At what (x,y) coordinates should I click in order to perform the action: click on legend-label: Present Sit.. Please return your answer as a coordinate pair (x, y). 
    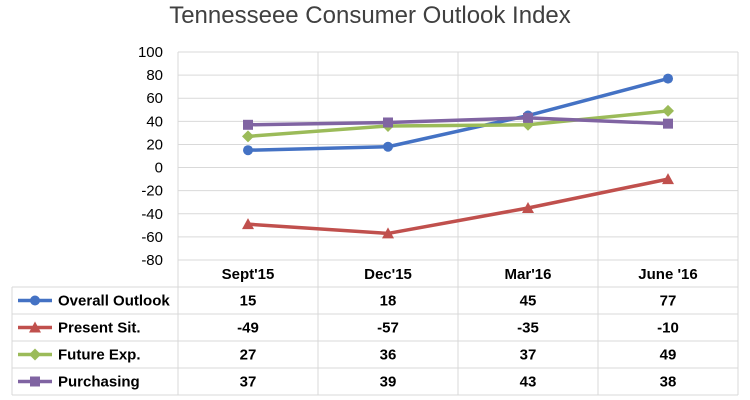
    Looking at the image, I should click on (99, 328).